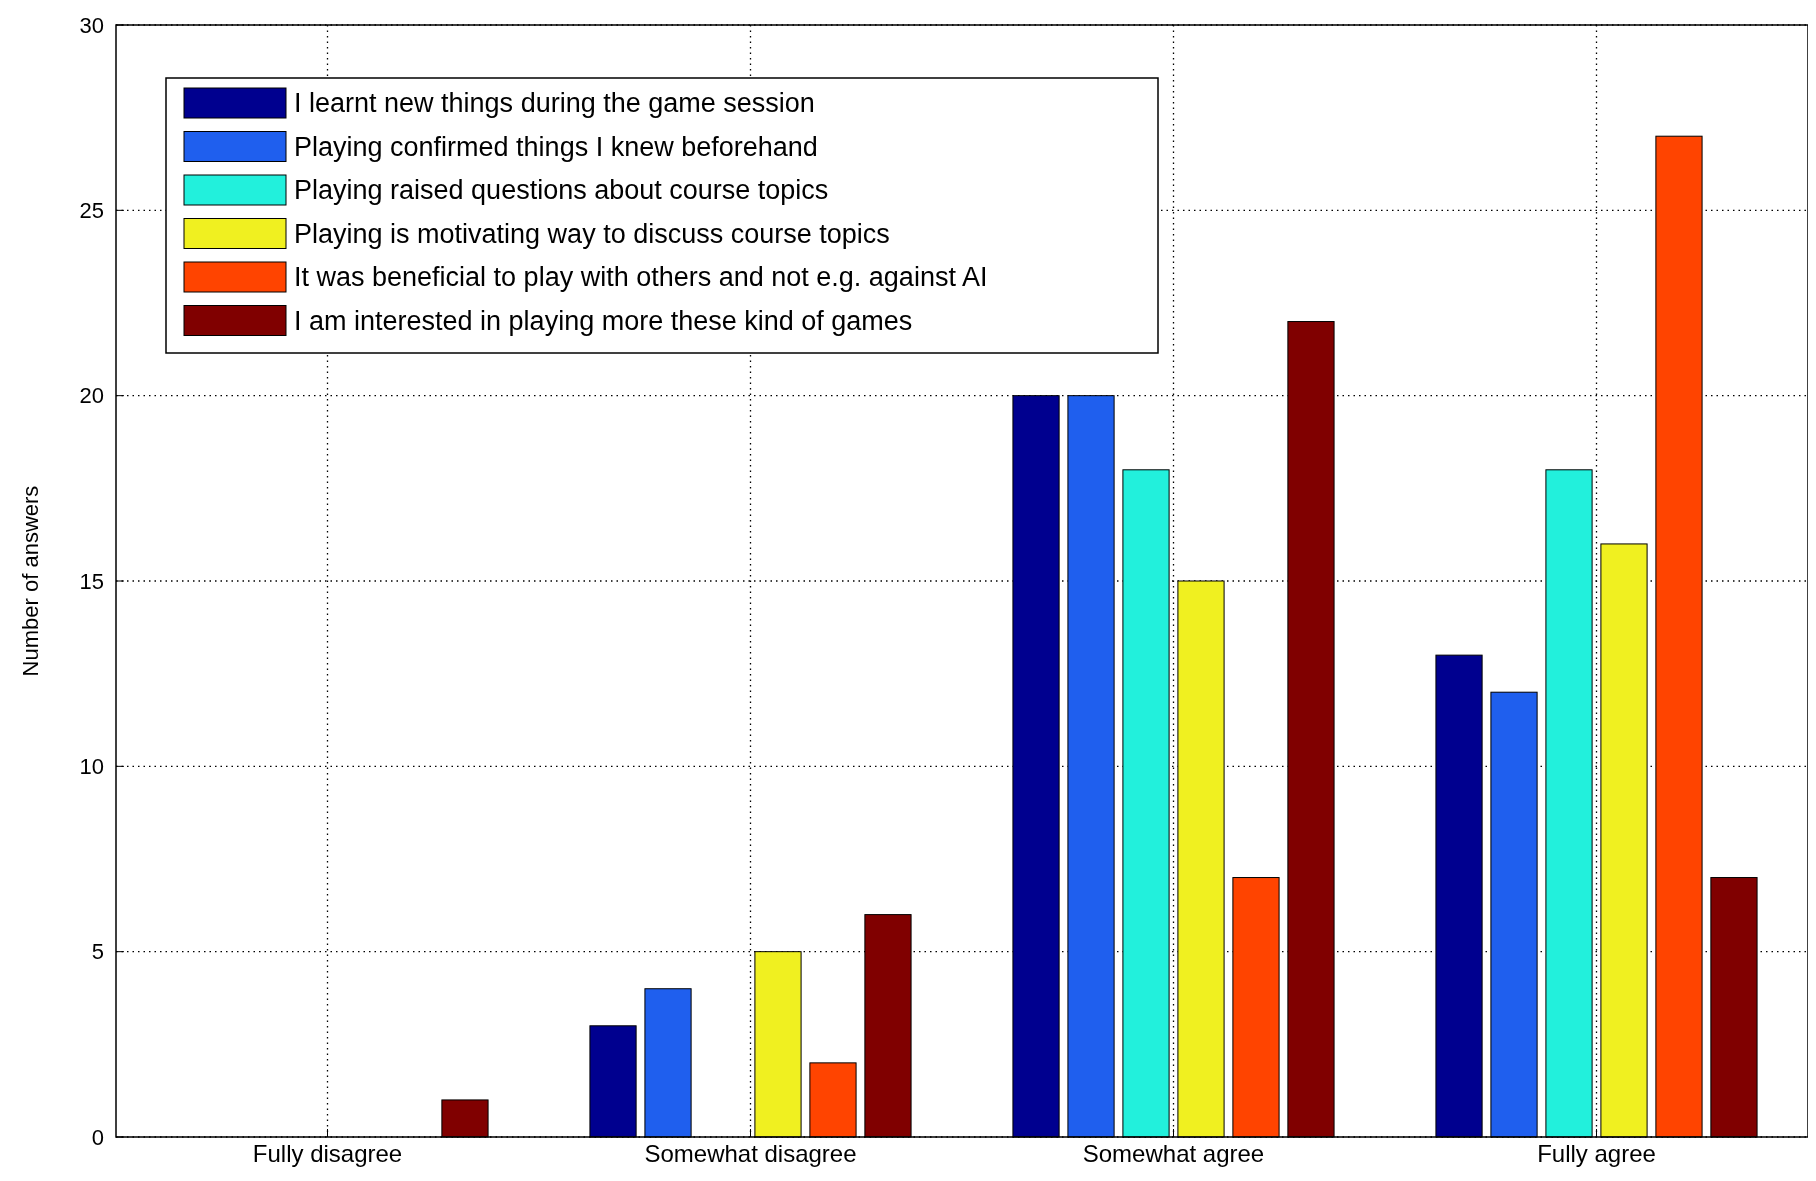 The image size is (1816, 1181). What do you see at coordinates (91, 211) in the screenshot?
I see `y-tick-label: 25` at bounding box center [91, 211].